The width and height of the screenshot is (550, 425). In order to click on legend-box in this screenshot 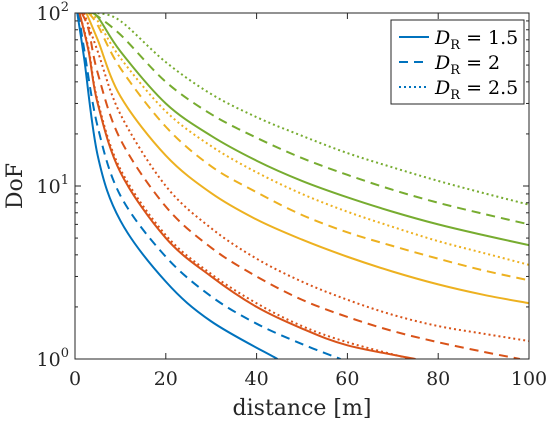, I will do `click(457, 62)`.